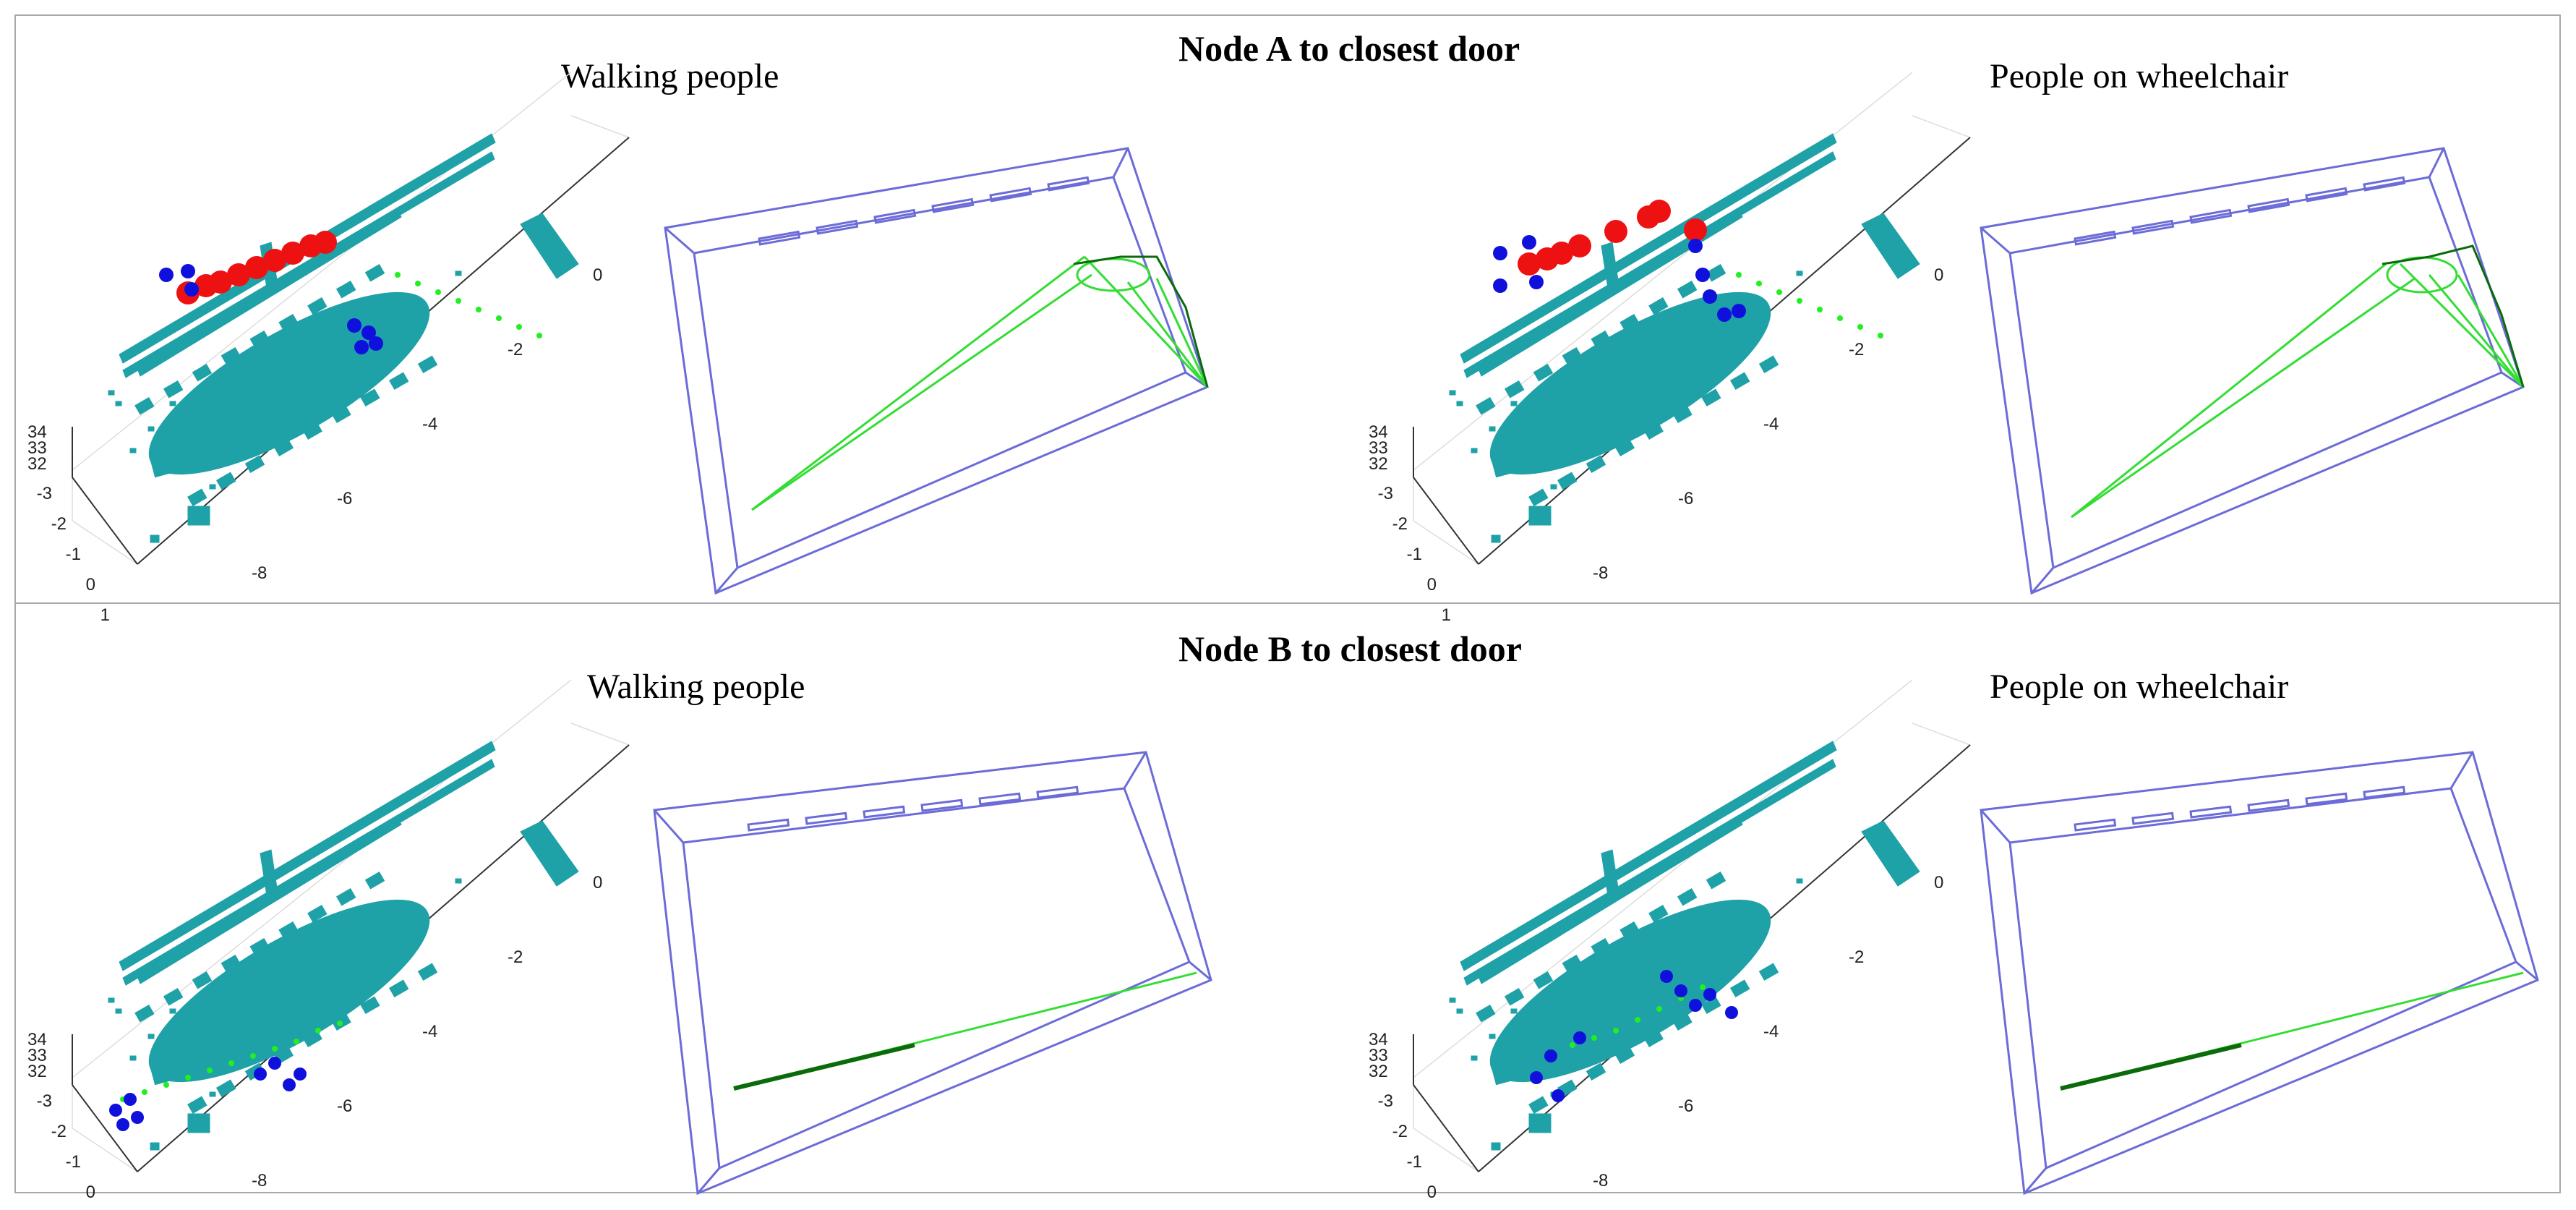 Image resolution: width=2576 pixels, height=1210 pixels. Describe the element at coordinates (1379, 464) in the screenshot. I see `z-tick-label: 32` at that location.